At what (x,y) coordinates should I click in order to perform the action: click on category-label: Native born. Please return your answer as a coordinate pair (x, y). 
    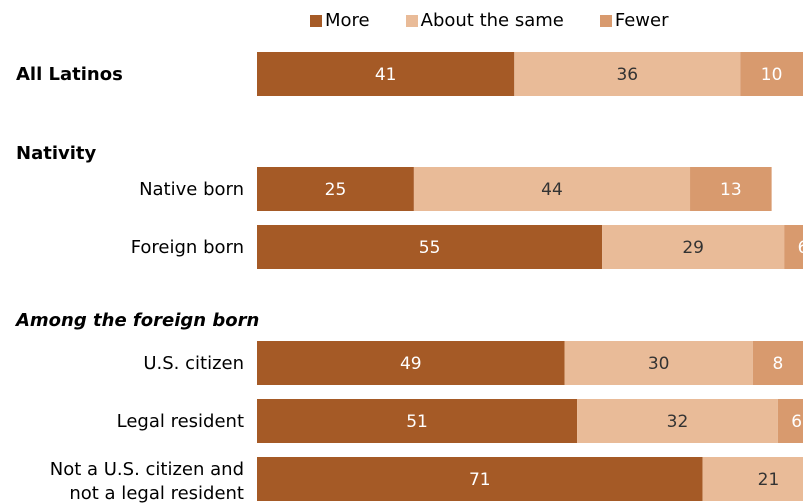
    Looking at the image, I should click on (191, 189).